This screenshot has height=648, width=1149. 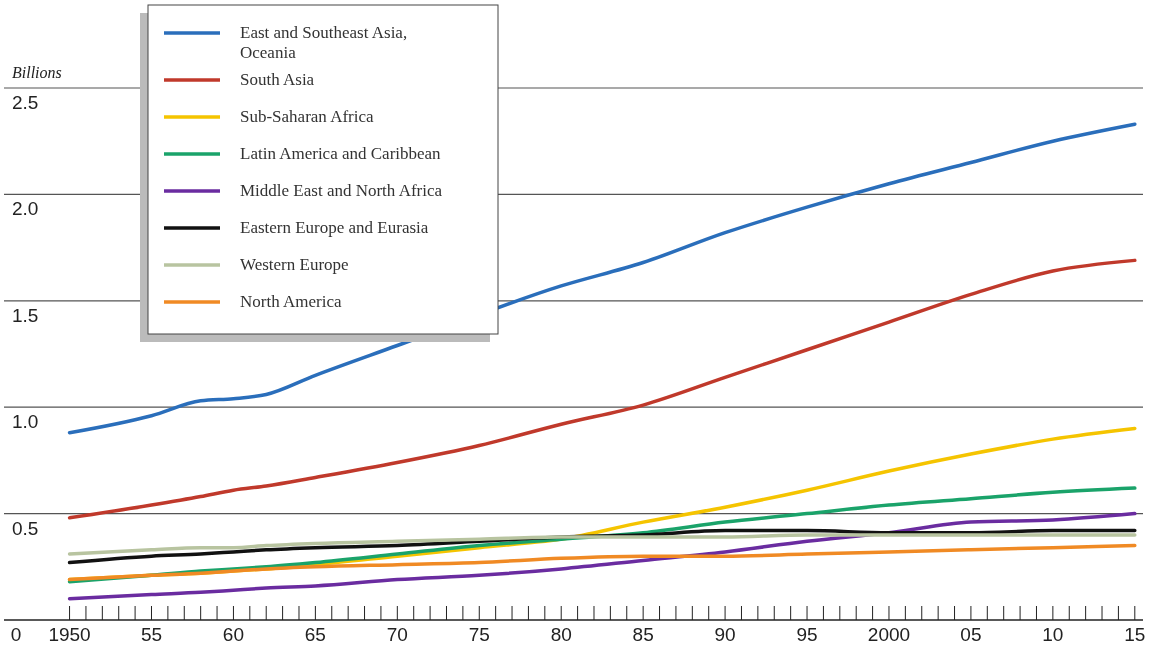 What do you see at coordinates (561, 634) in the screenshot?
I see `x-tick-label: 80` at bounding box center [561, 634].